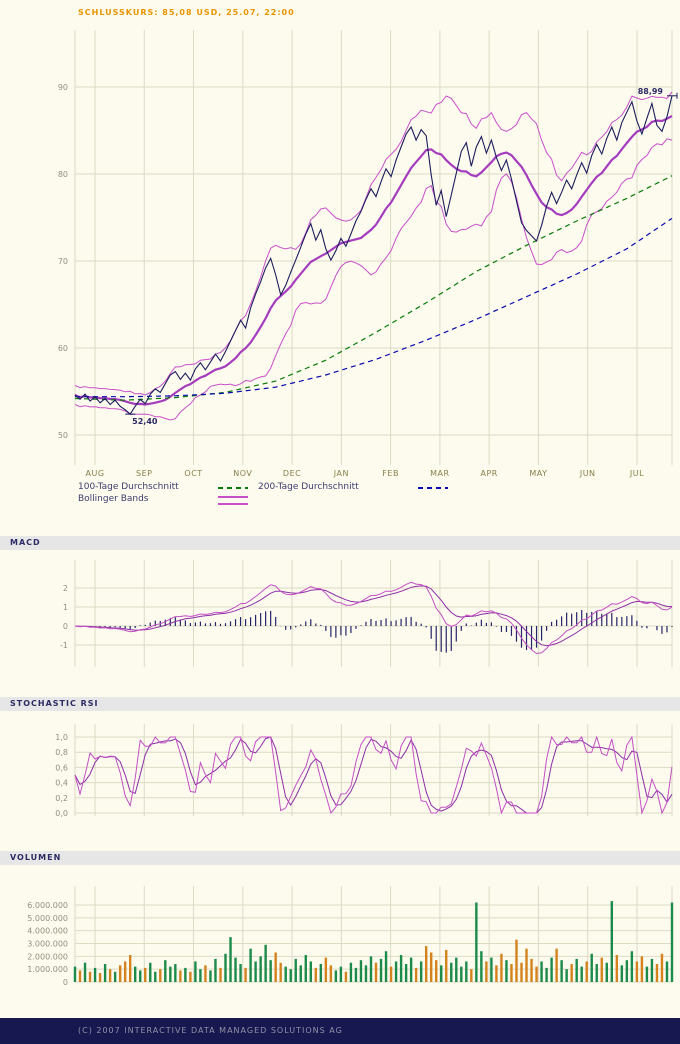  I want to click on legend-ma100-label: 100-Tage Durchschnitt, so click(128, 487).